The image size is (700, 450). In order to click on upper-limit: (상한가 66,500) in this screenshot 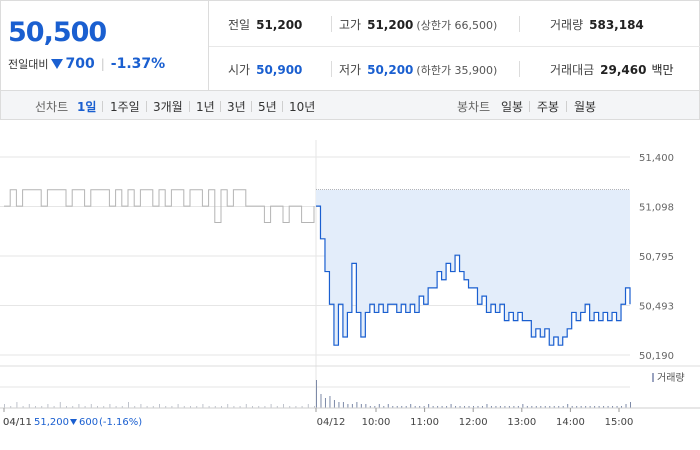, I will do `click(457, 25)`.